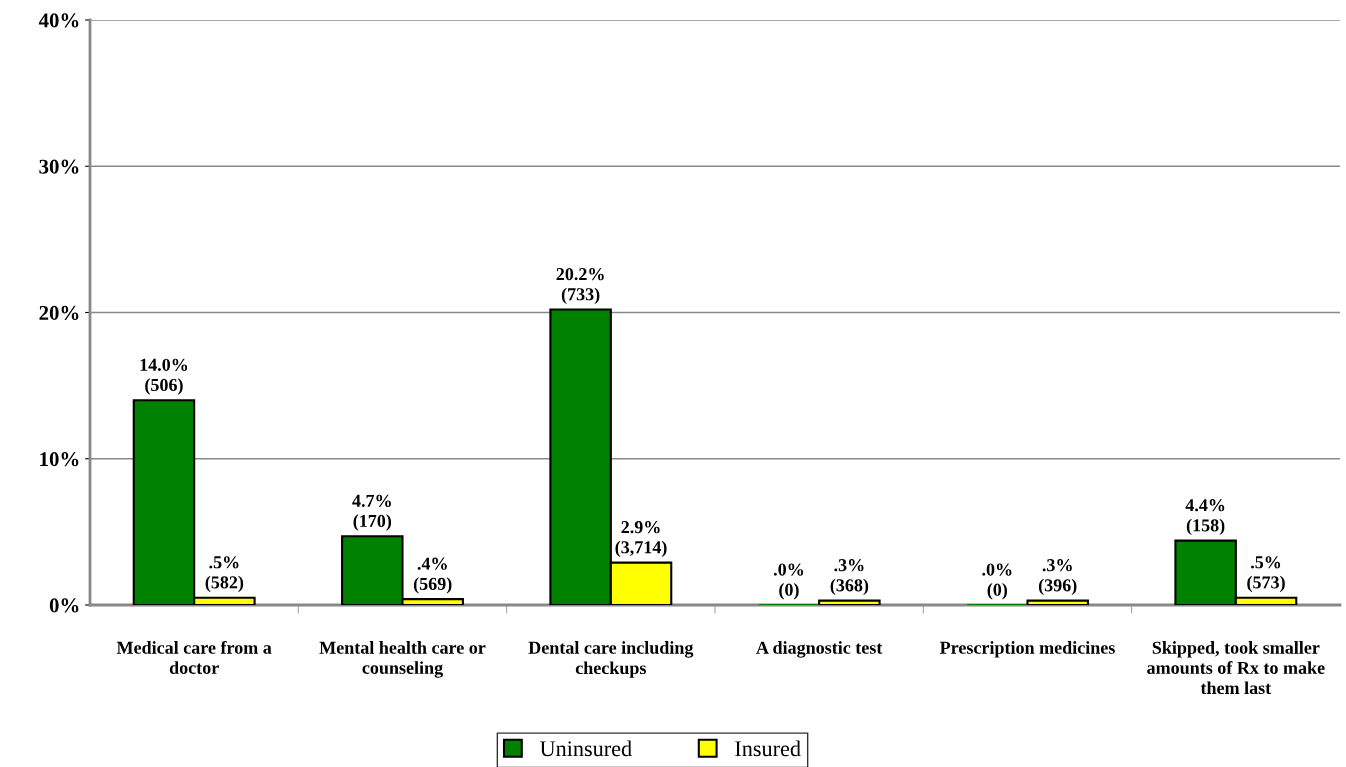 This screenshot has height=767, width=1346. Describe the element at coordinates (58, 20) in the screenshot. I see `y-tick-label: 40%` at that location.